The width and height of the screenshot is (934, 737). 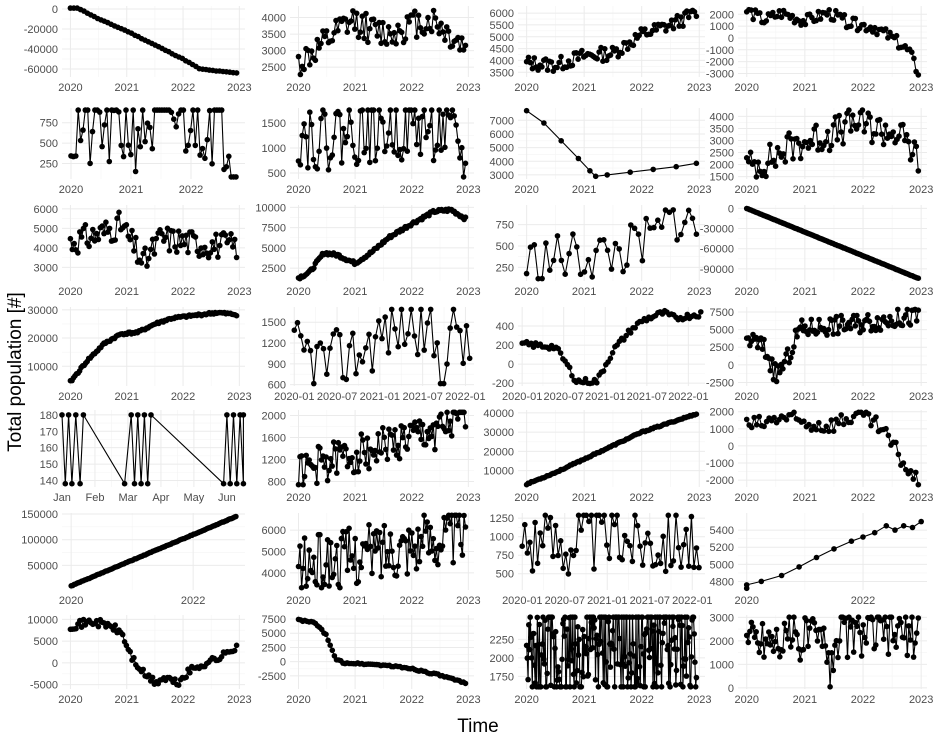 What do you see at coordinates (921, 190) in the screenshot?
I see `x-tick-label: 2023` at bounding box center [921, 190].